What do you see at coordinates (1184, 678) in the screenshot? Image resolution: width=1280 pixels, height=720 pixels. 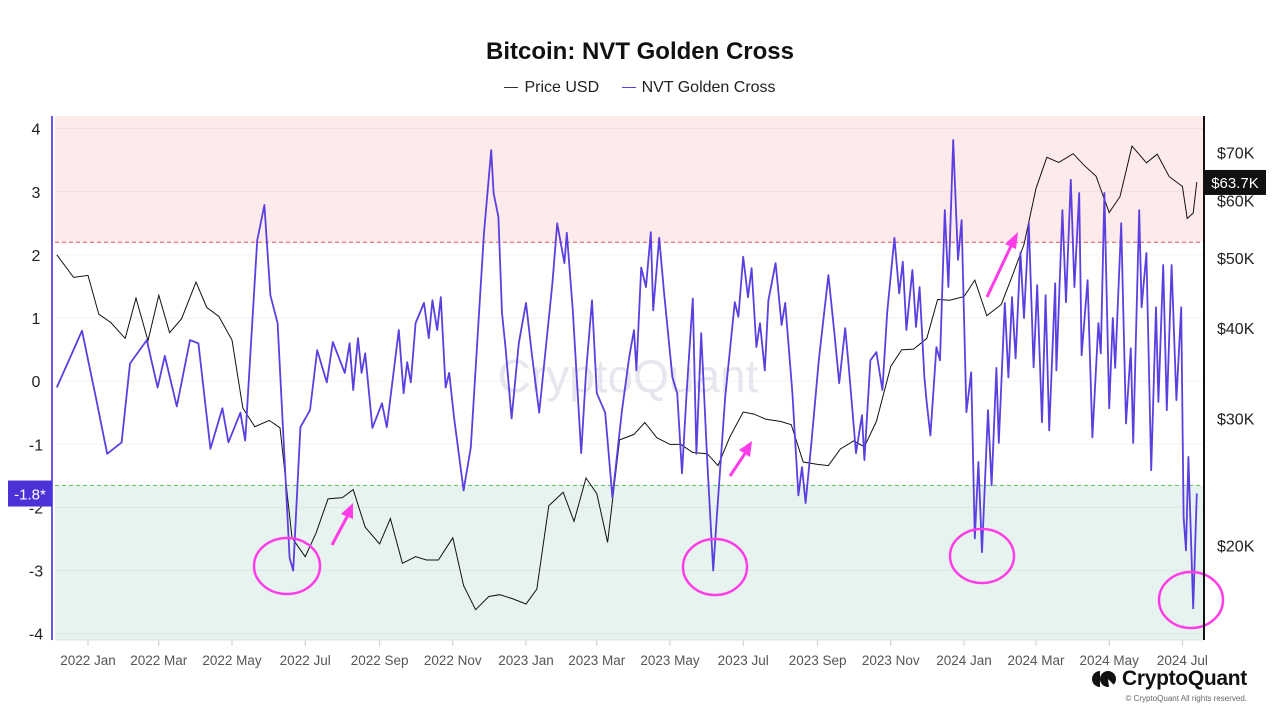 I see `brand-name: CryptoQuant` at bounding box center [1184, 678].